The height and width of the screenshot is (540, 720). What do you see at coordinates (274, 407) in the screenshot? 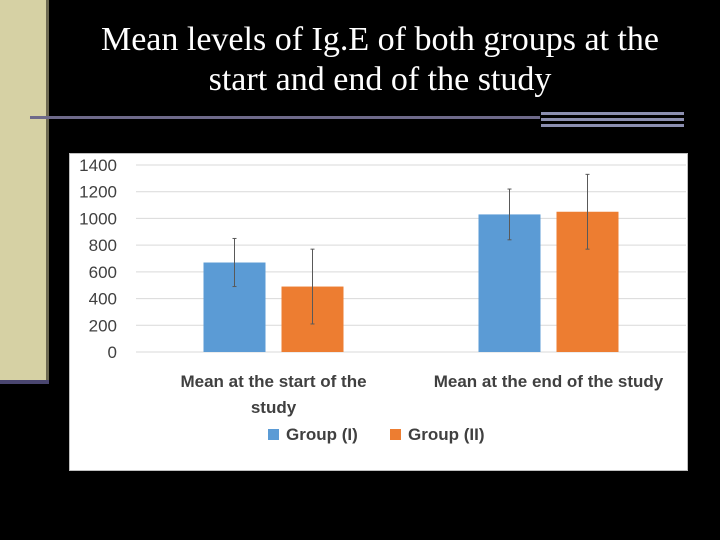
I see `x-category-label: study` at bounding box center [274, 407].